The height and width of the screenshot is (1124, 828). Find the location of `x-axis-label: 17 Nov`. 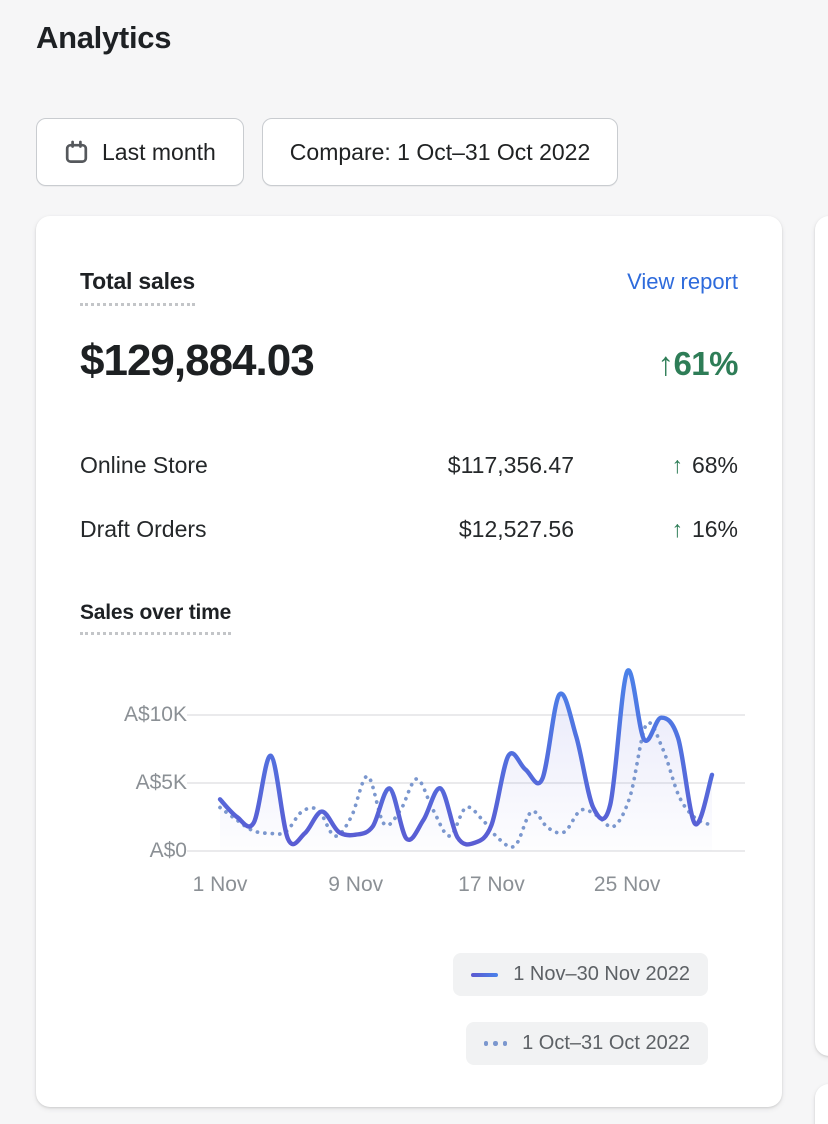

x-axis-label: 17 Nov is located at coordinates (491, 884).